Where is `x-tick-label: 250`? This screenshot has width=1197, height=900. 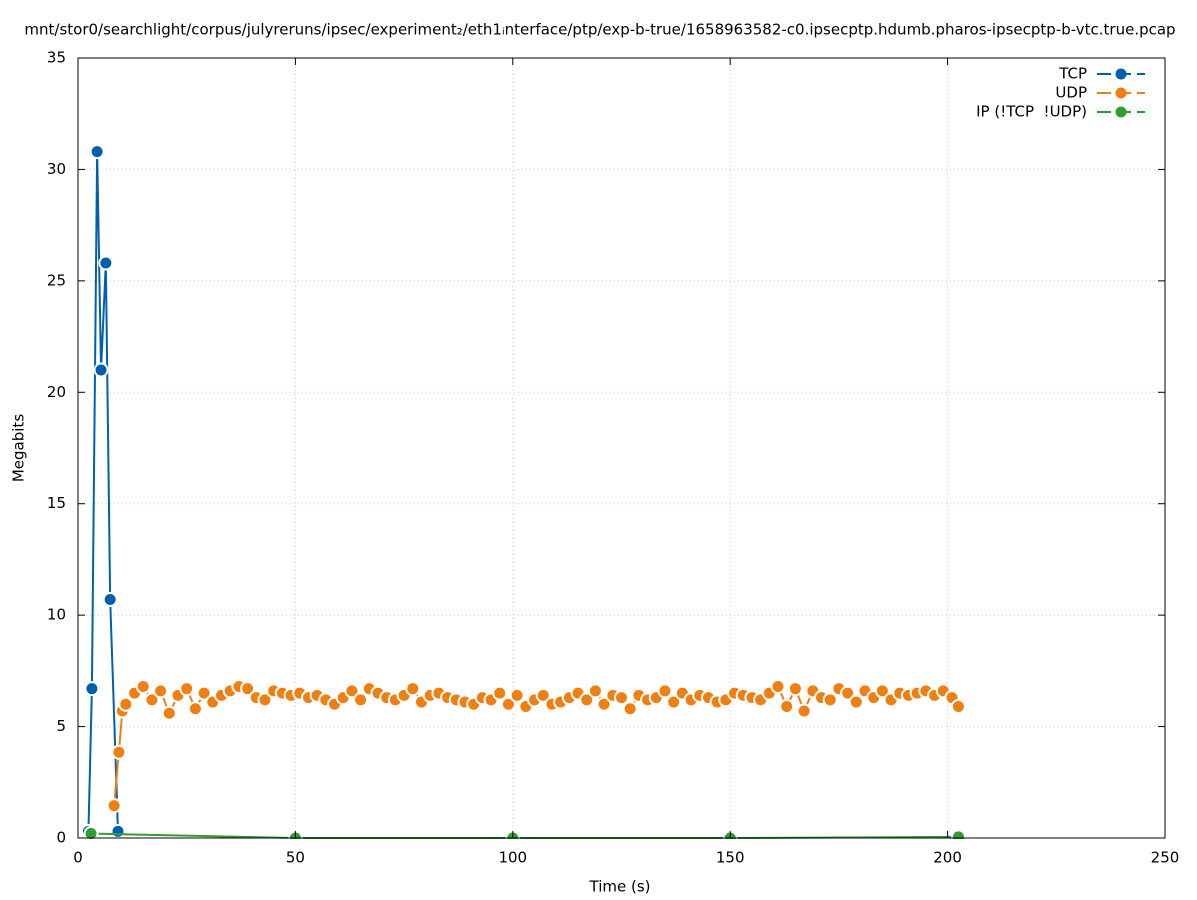
x-tick-label: 250 is located at coordinates (1165, 858).